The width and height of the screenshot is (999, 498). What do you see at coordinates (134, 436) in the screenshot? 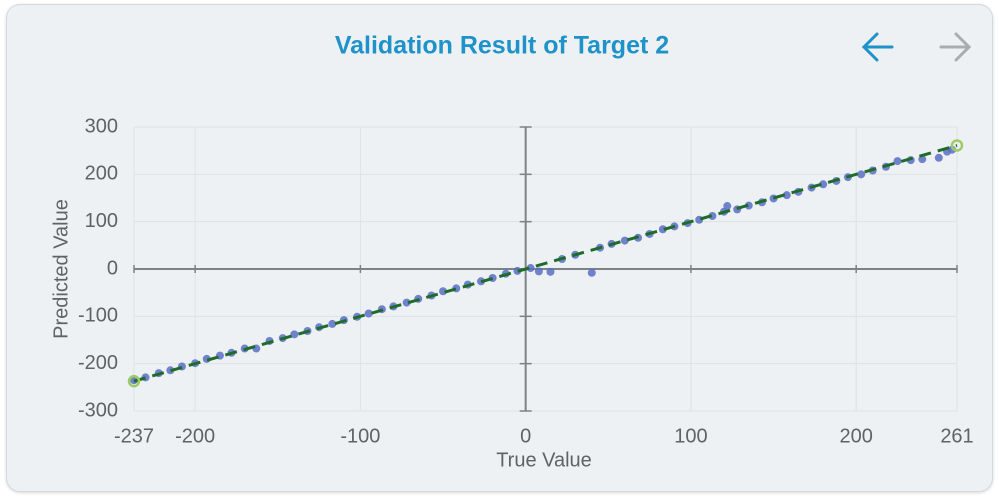
I see `x-tick-label: -237` at bounding box center [134, 436].